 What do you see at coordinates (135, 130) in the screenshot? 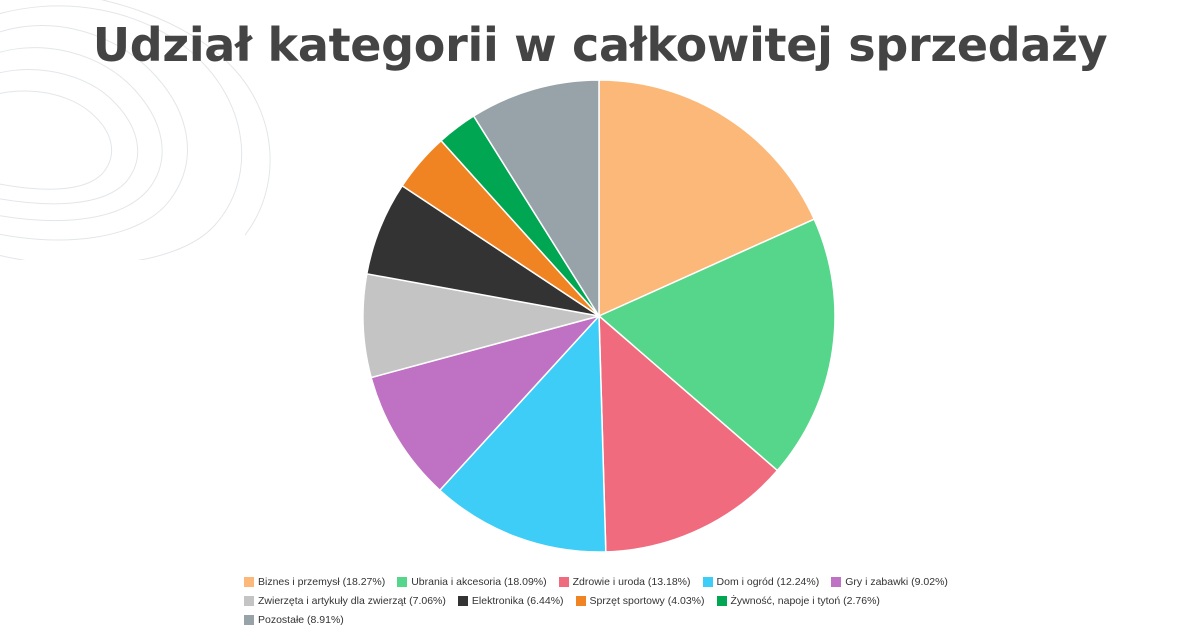
I see `background-contour-decoration` at bounding box center [135, 130].